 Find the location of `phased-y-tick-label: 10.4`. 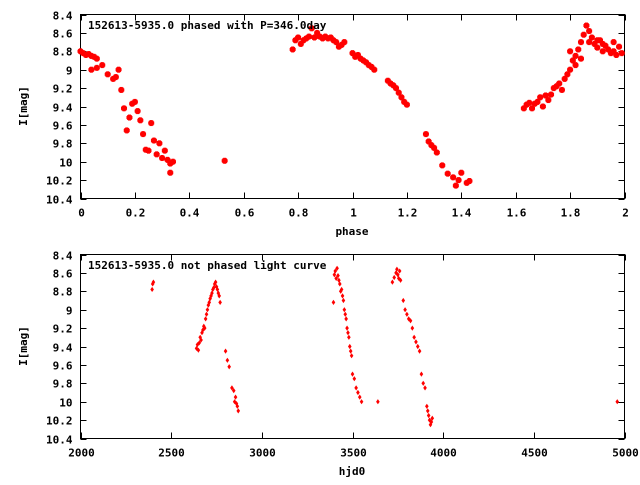

phased-y-tick-label: 10.4 is located at coordinates (59, 200).